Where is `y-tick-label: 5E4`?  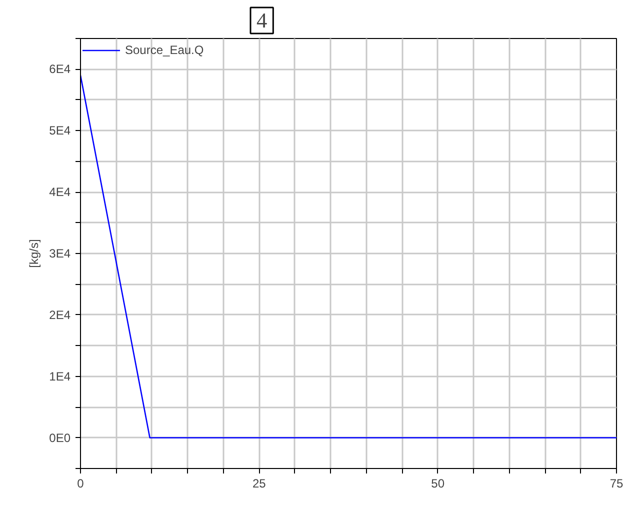
y-tick-label: 5E4 is located at coordinates (60, 131).